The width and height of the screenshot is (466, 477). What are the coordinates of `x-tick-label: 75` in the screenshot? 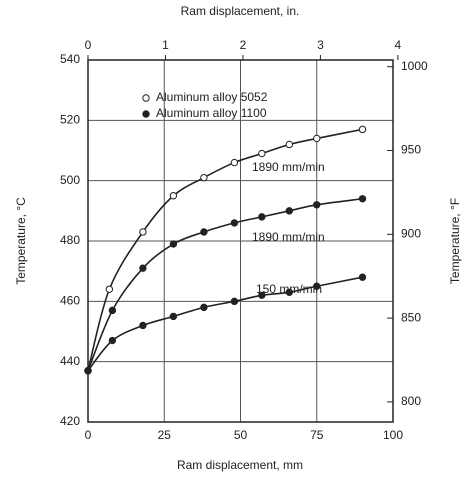 It's located at (317, 435).